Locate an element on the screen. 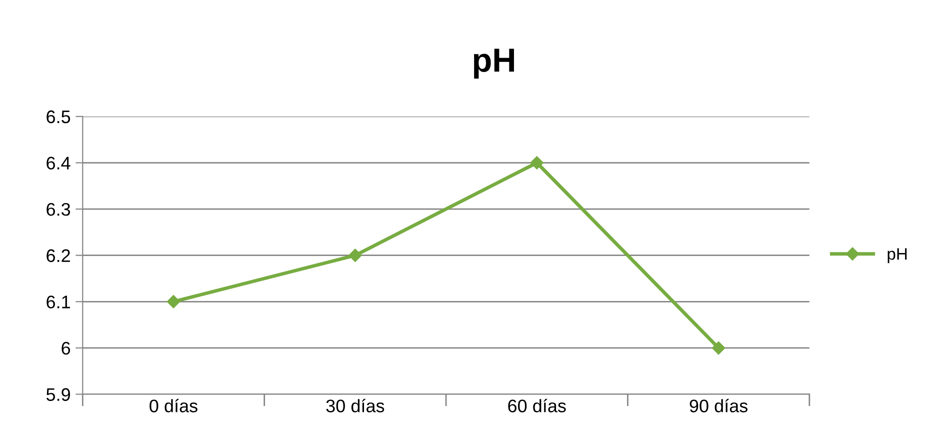 The width and height of the screenshot is (950, 448). x-tick-label: 90 días is located at coordinates (719, 405).